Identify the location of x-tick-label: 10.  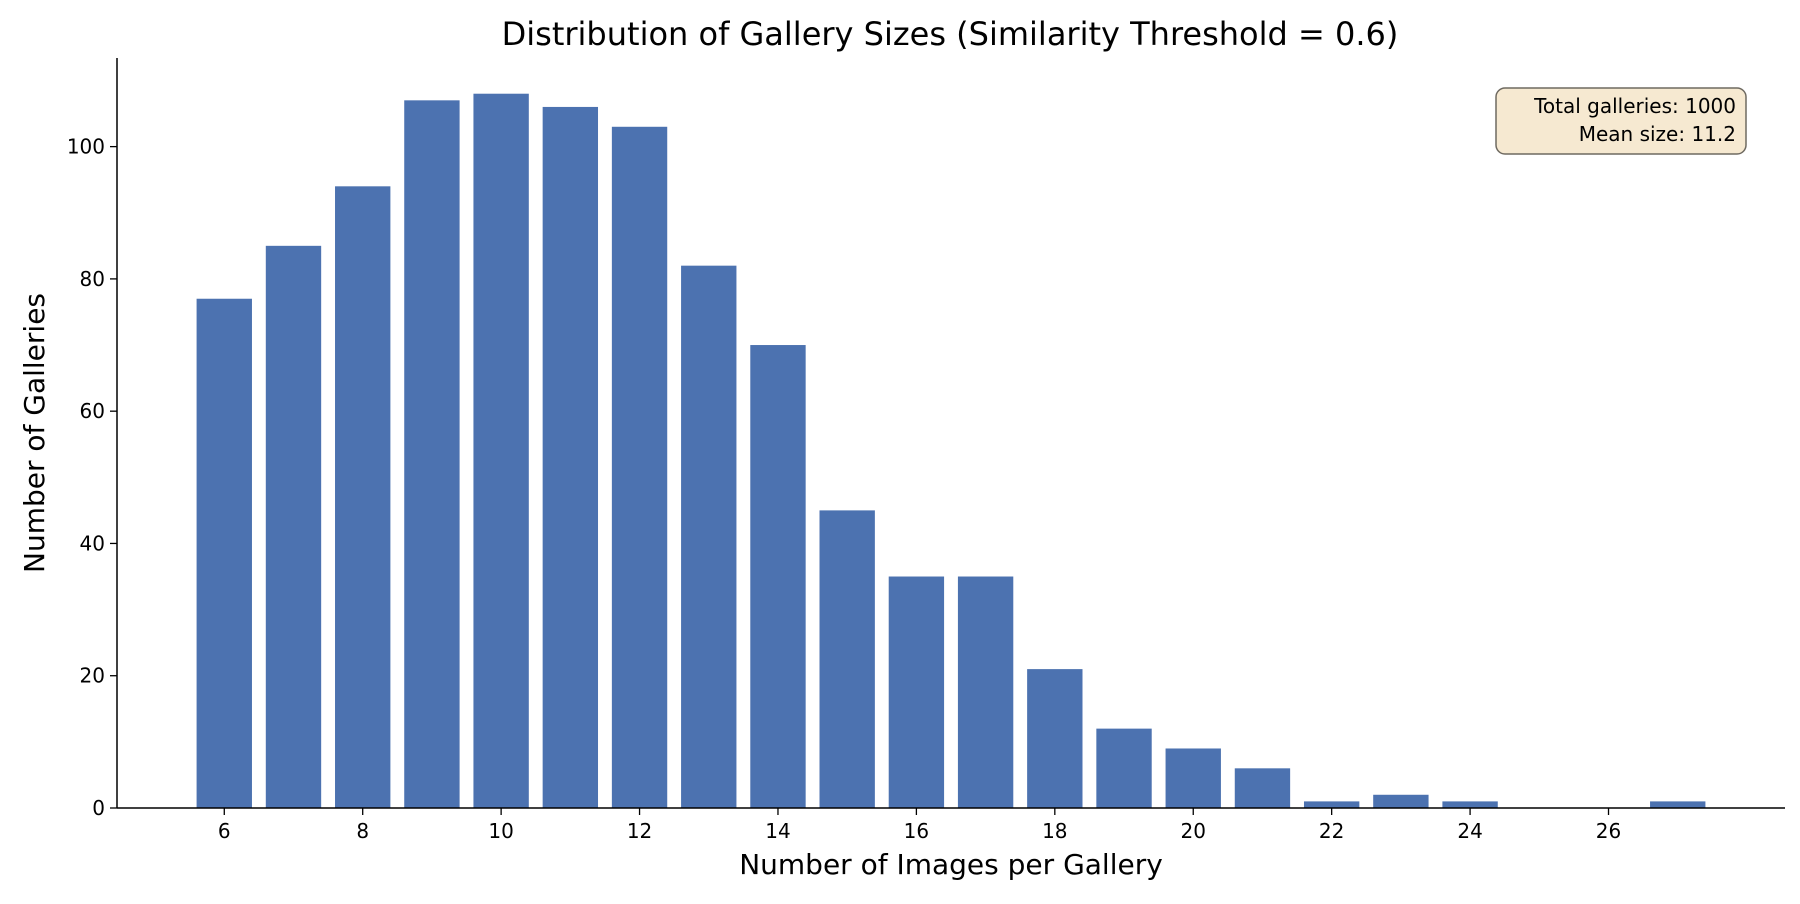
(500, 831).